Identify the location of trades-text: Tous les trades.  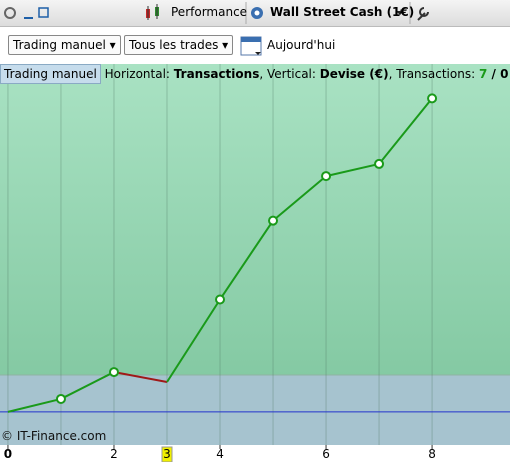
(174, 45).